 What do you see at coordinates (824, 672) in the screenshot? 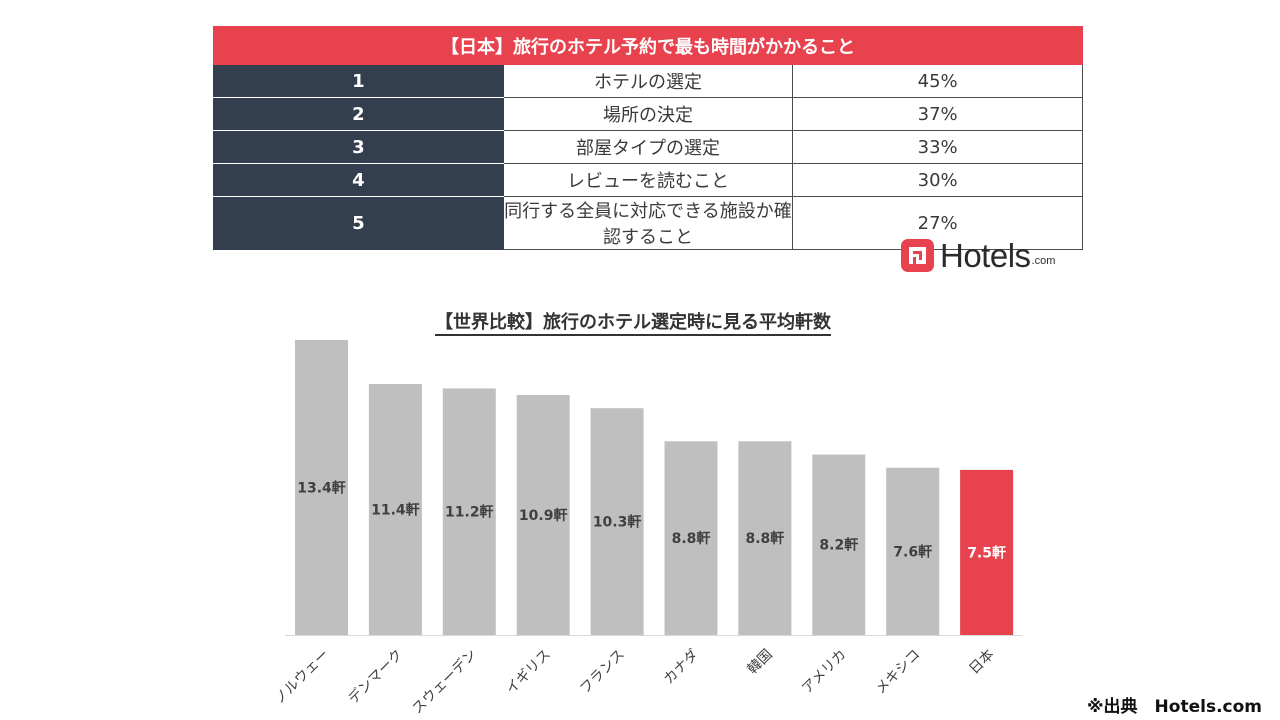
I see `category-label: アメリカ` at bounding box center [824, 672].